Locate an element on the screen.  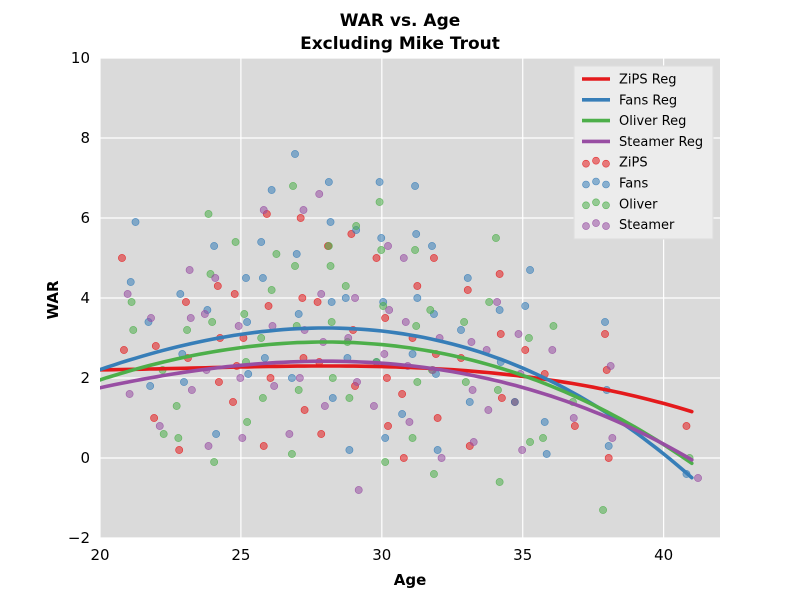
legend-label: Oliver Reg is located at coordinates (652, 121).